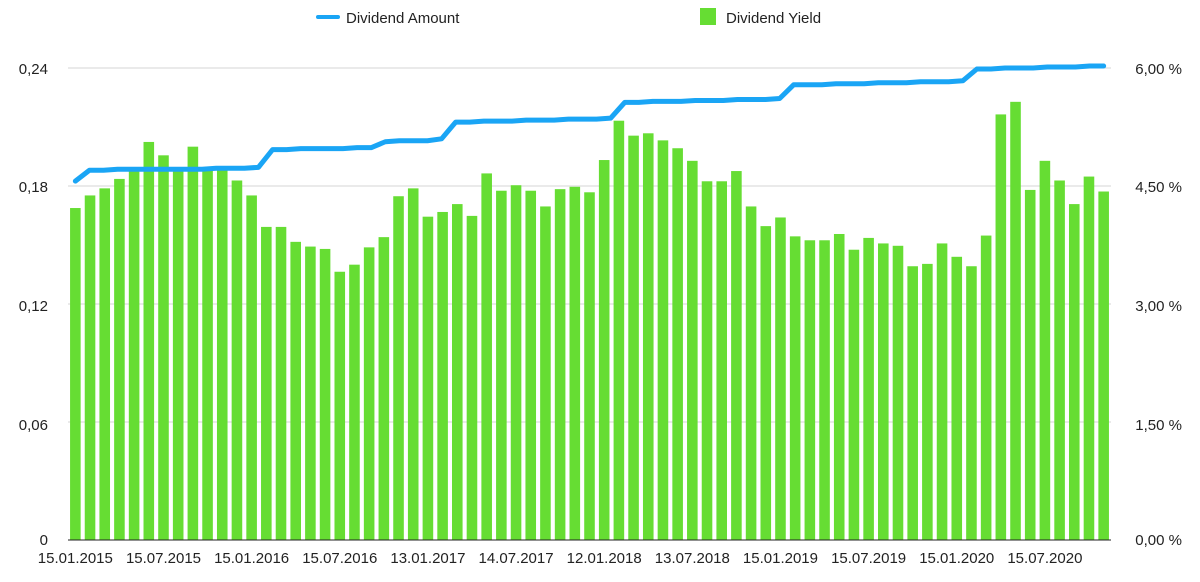  What do you see at coordinates (516, 558) in the screenshot?
I see `x-tick-label: 14.07.2017` at bounding box center [516, 558].